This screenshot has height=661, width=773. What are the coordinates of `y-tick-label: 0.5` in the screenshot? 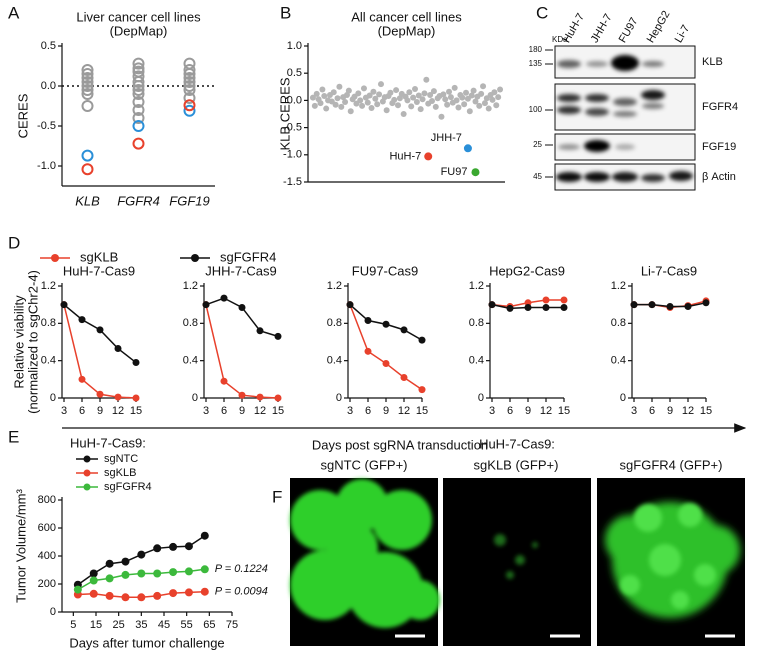 It's located at (294, 73).